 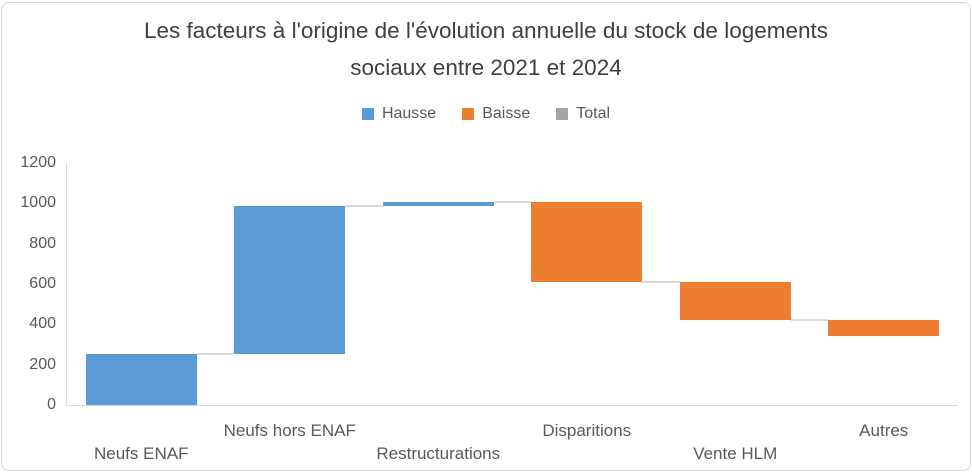 What do you see at coordinates (42, 283) in the screenshot?
I see `y-axis-tick-label: 600` at bounding box center [42, 283].